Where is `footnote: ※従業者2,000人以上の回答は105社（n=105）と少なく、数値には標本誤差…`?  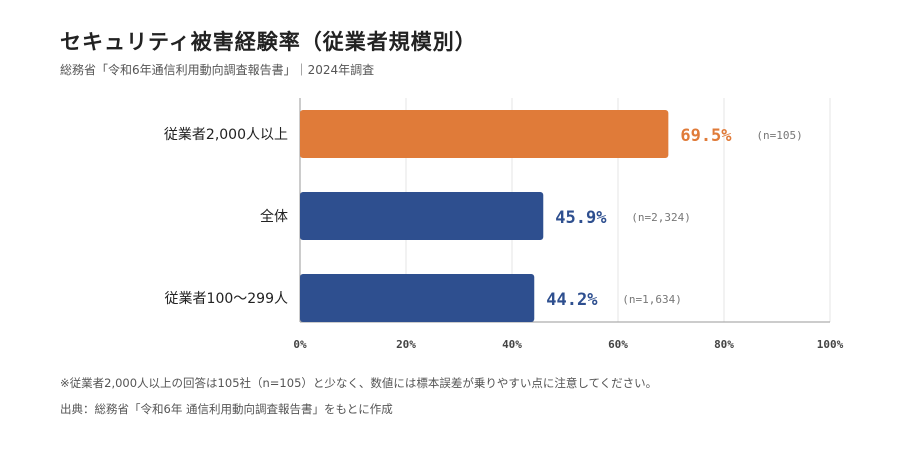
footnote: ※従業者2,000人以上の回答は105社（n=105）と少なく、数値には標本誤差… is located at coordinates (359, 383).